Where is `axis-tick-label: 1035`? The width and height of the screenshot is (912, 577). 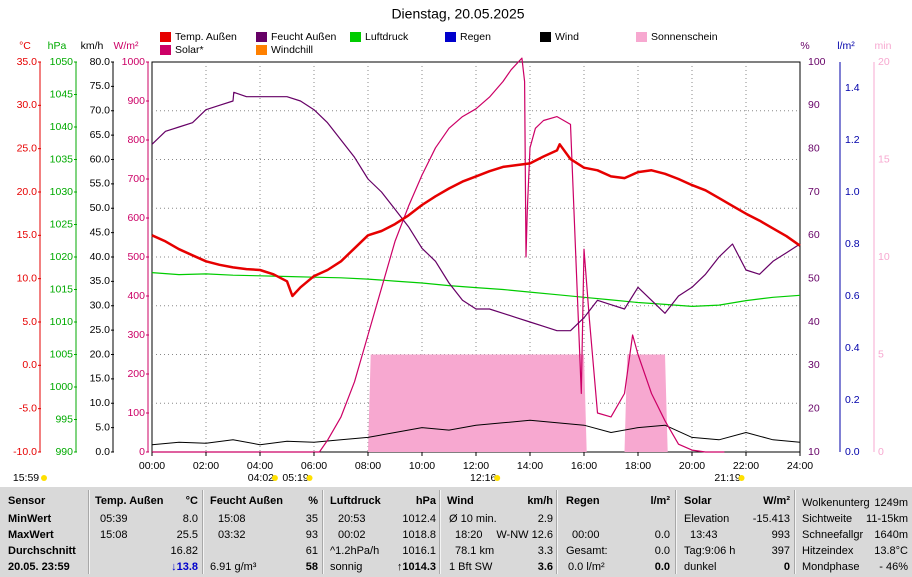
axis-tick-label: 1035 is located at coordinates (62, 159).